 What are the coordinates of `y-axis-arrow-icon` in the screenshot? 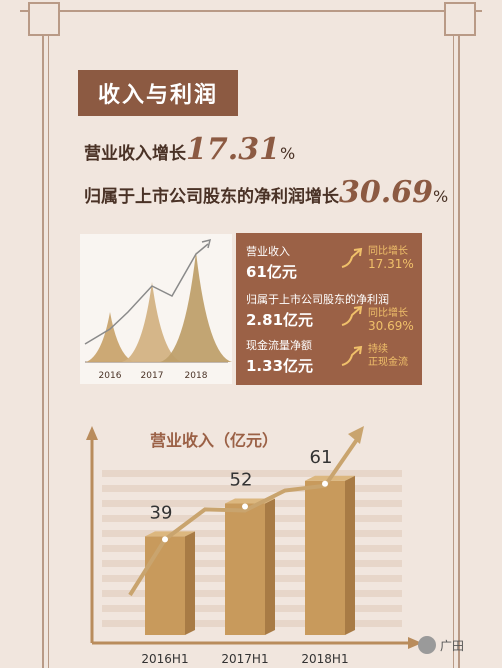 It's located at (92, 433).